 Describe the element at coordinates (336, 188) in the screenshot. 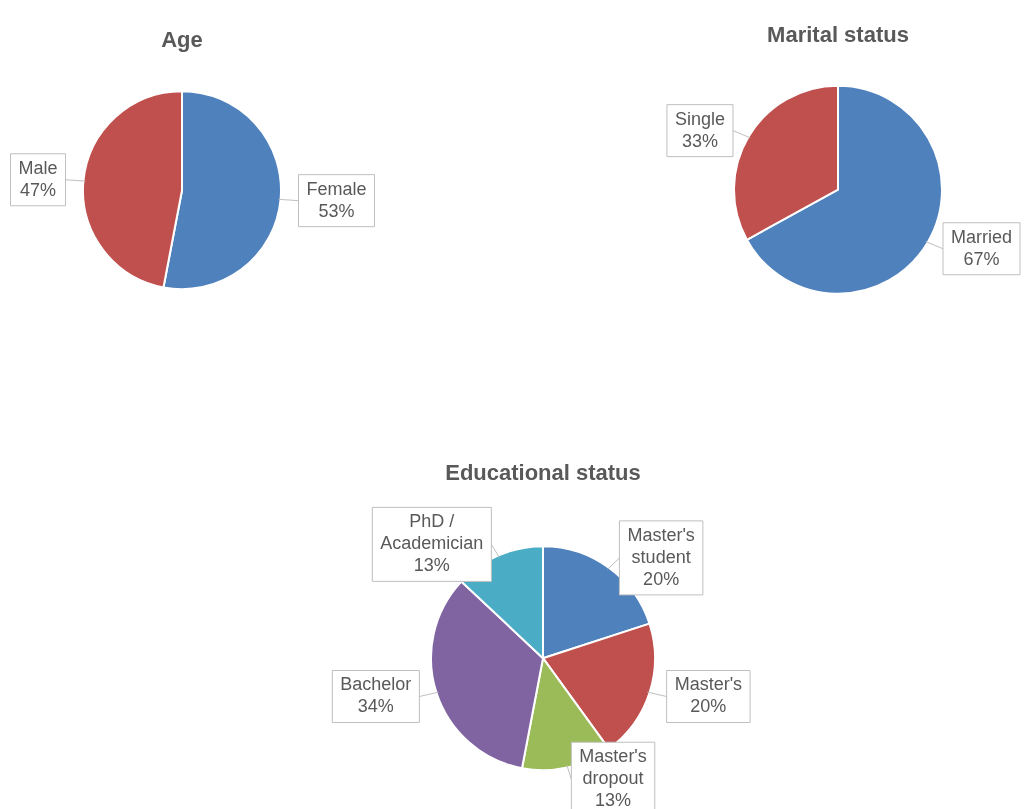

I see `slice-label: Female` at that location.